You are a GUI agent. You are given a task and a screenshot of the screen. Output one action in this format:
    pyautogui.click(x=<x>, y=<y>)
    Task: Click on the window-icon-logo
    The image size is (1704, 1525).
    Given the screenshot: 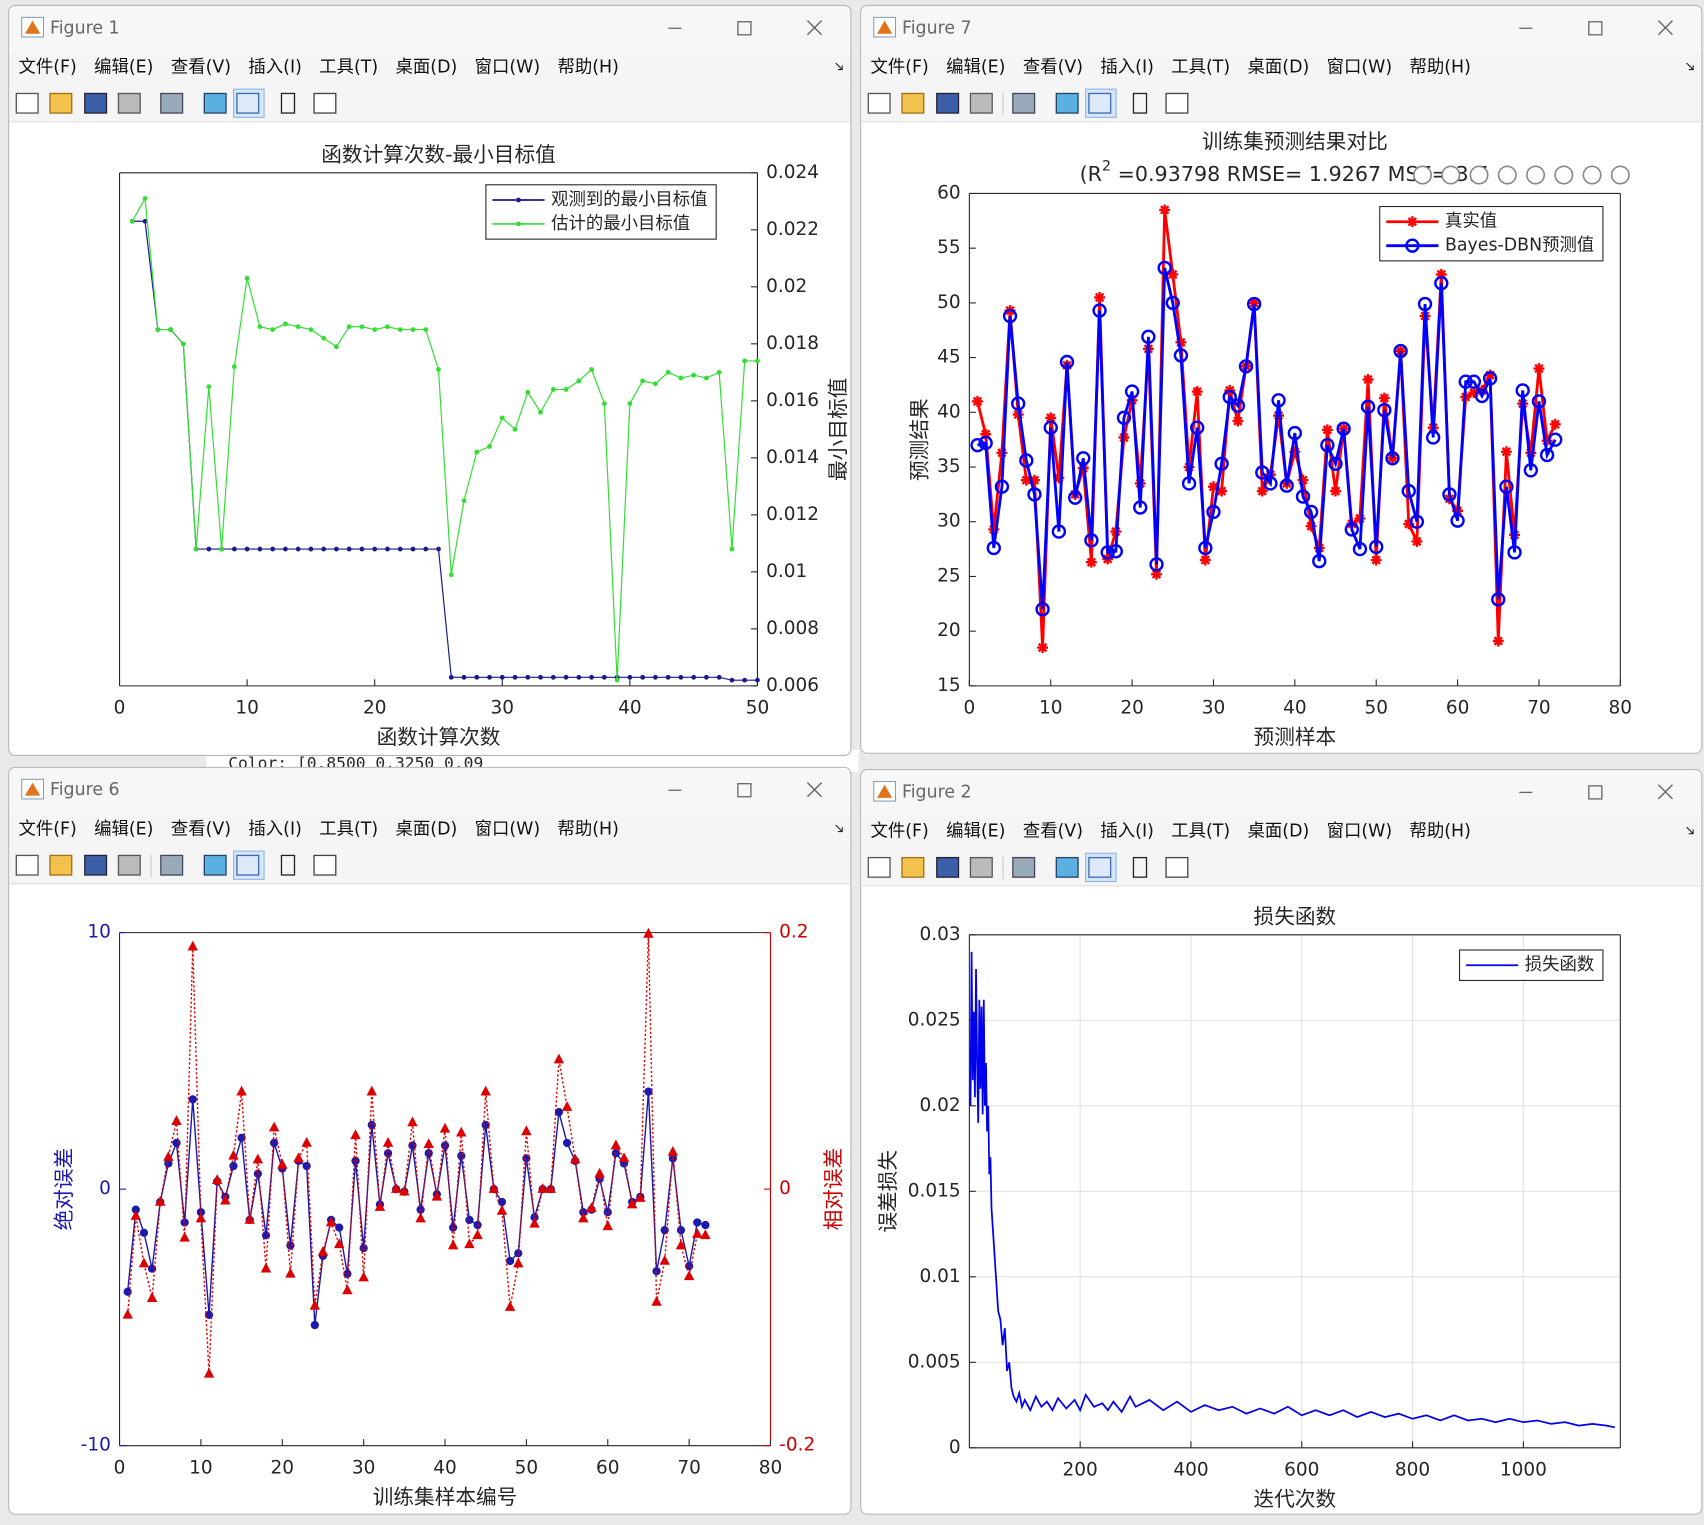 What is the action you would take?
    pyautogui.click(x=884, y=791)
    